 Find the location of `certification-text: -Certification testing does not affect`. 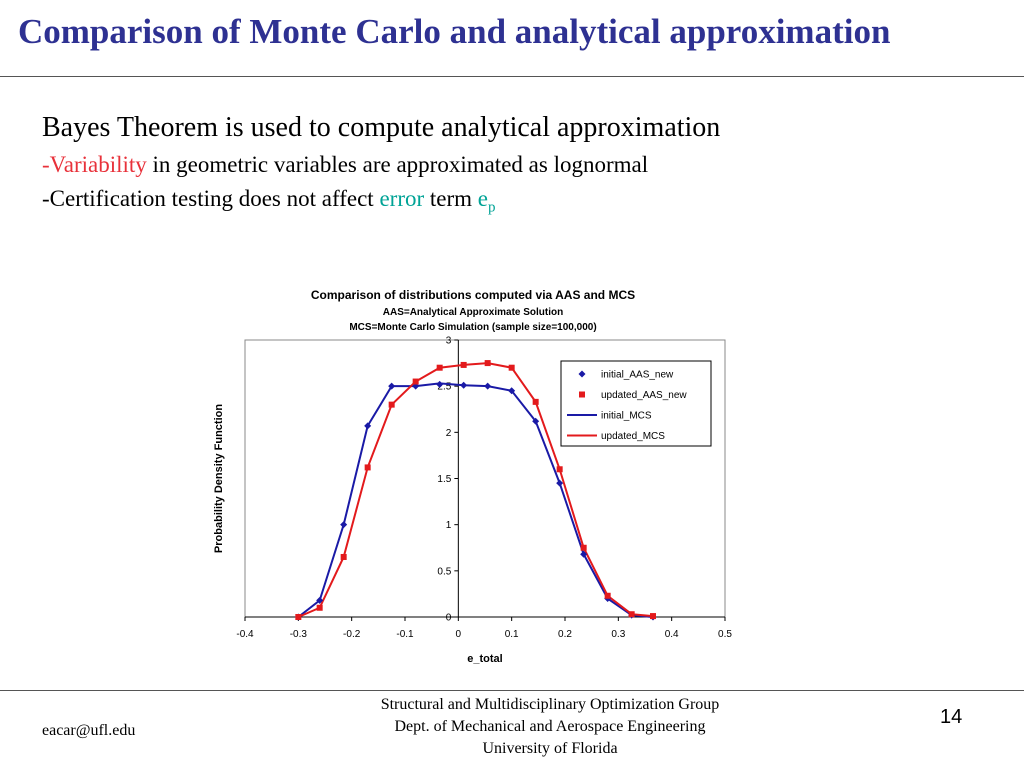

certification-text: -Certification testing does not affect is located at coordinates (211, 198).